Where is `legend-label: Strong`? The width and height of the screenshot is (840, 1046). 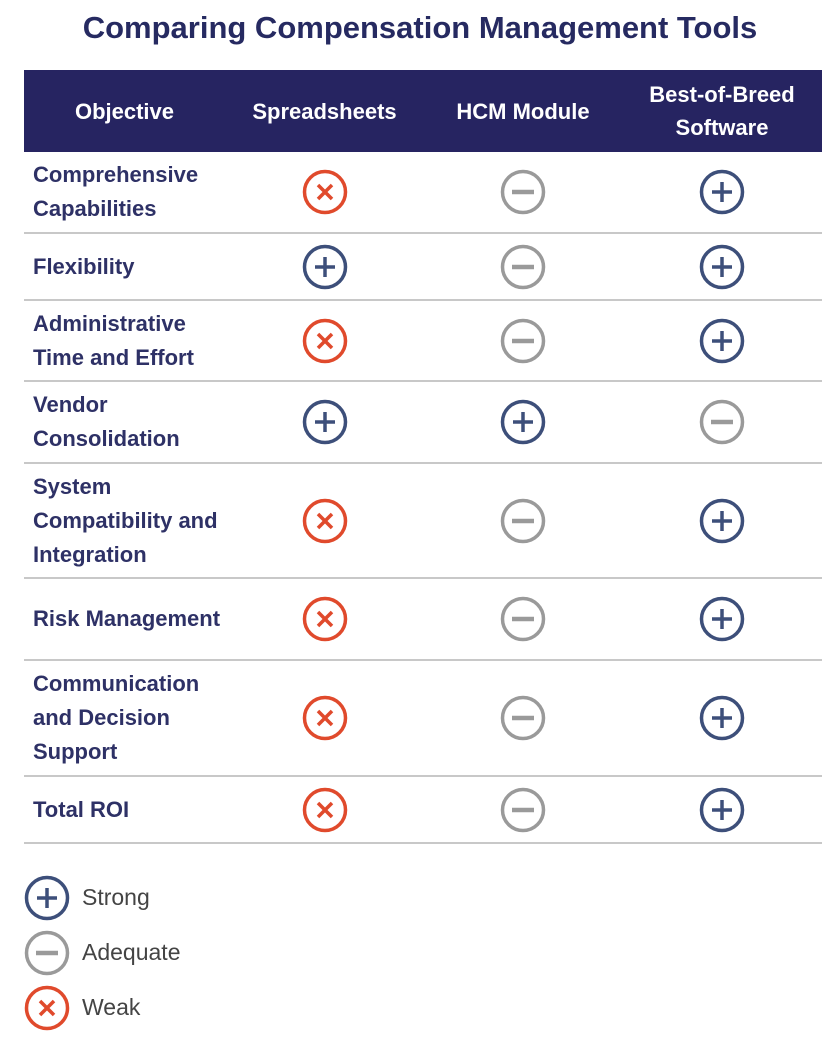 legend-label: Strong is located at coordinates (116, 897).